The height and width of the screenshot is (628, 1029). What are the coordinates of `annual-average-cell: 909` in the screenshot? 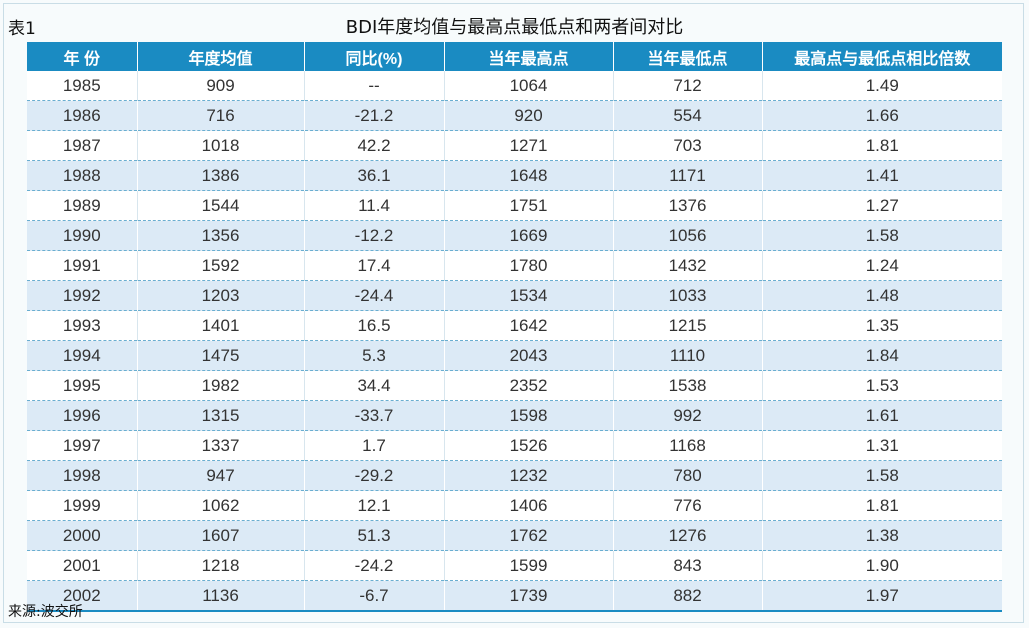 It's located at (220, 86).